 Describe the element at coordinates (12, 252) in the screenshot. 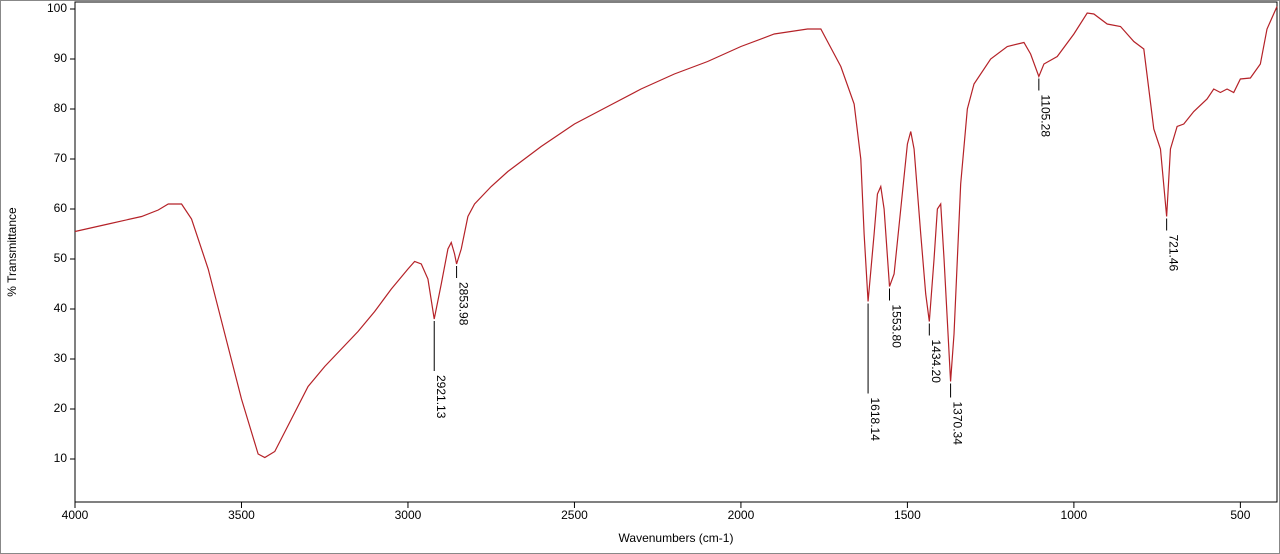

I see `y-axis-label: % Transmittance` at that location.